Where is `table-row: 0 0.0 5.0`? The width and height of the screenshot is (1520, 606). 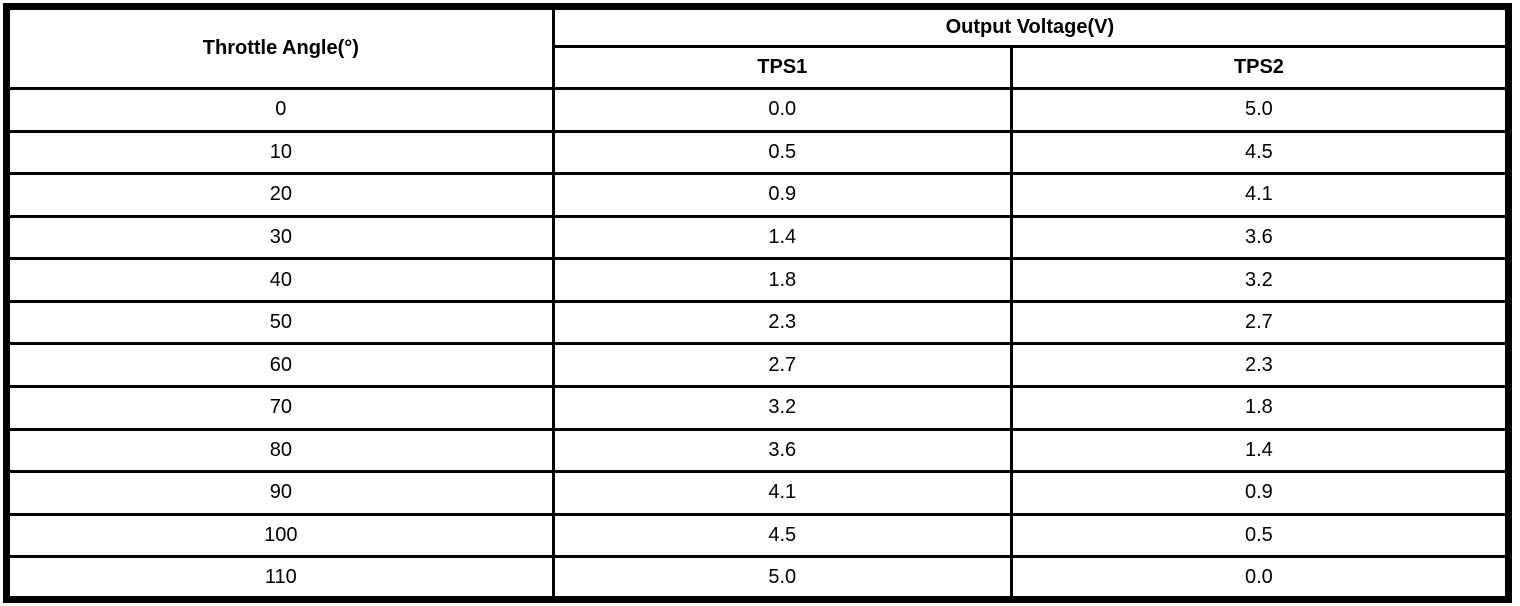 table-row: 0 0.0 5.0 is located at coordinates (758, 110).